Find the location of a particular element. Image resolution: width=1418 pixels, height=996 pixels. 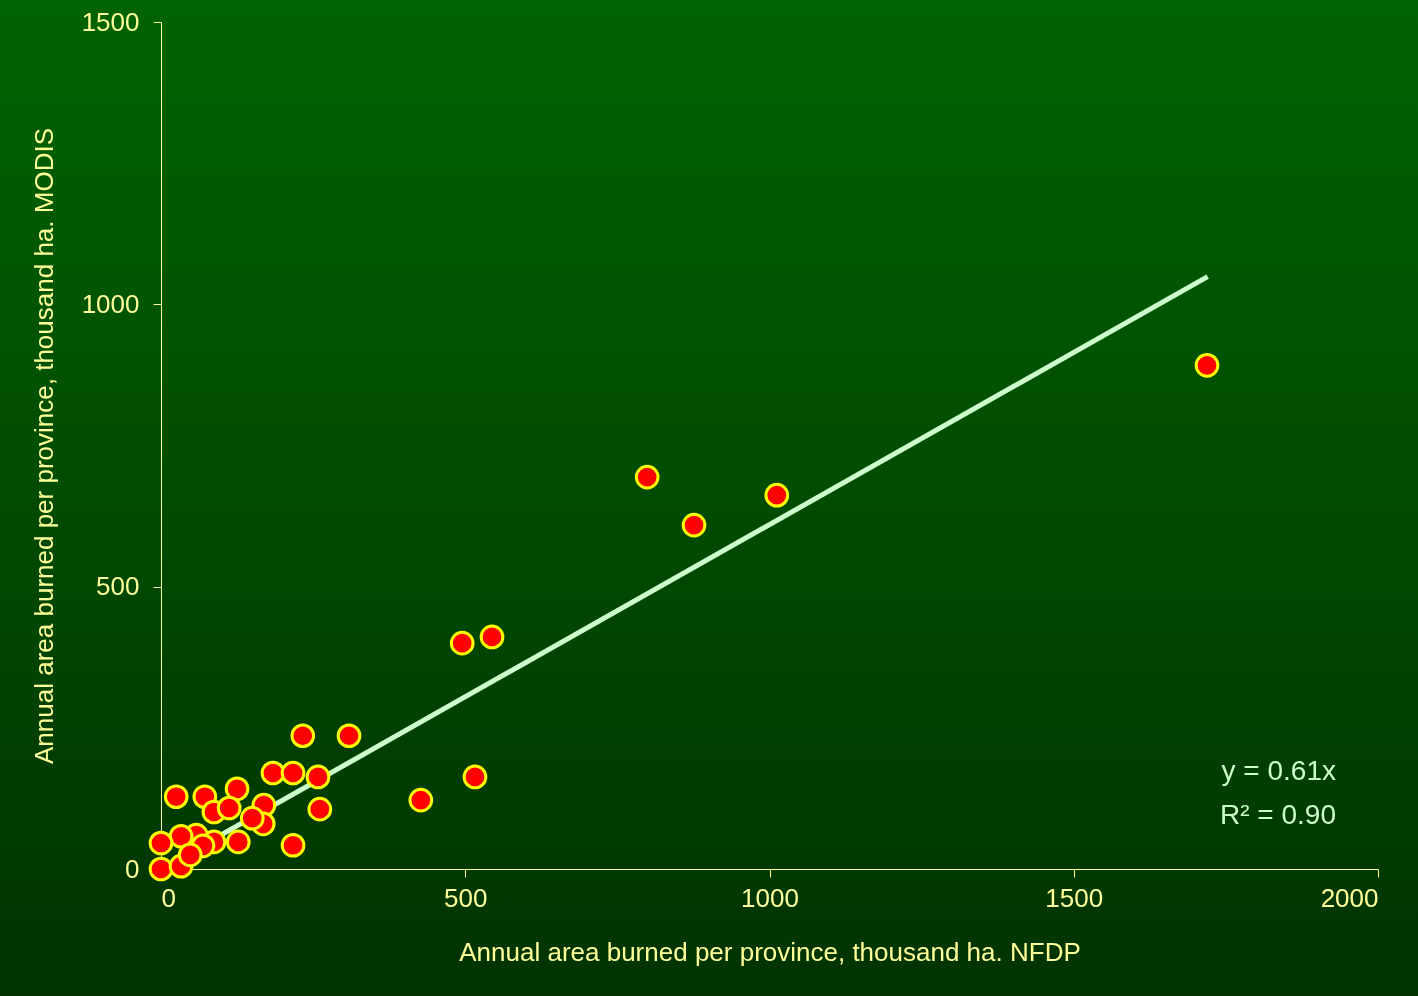

y-tick-label: 1000 is located at coordinates (110, 303).